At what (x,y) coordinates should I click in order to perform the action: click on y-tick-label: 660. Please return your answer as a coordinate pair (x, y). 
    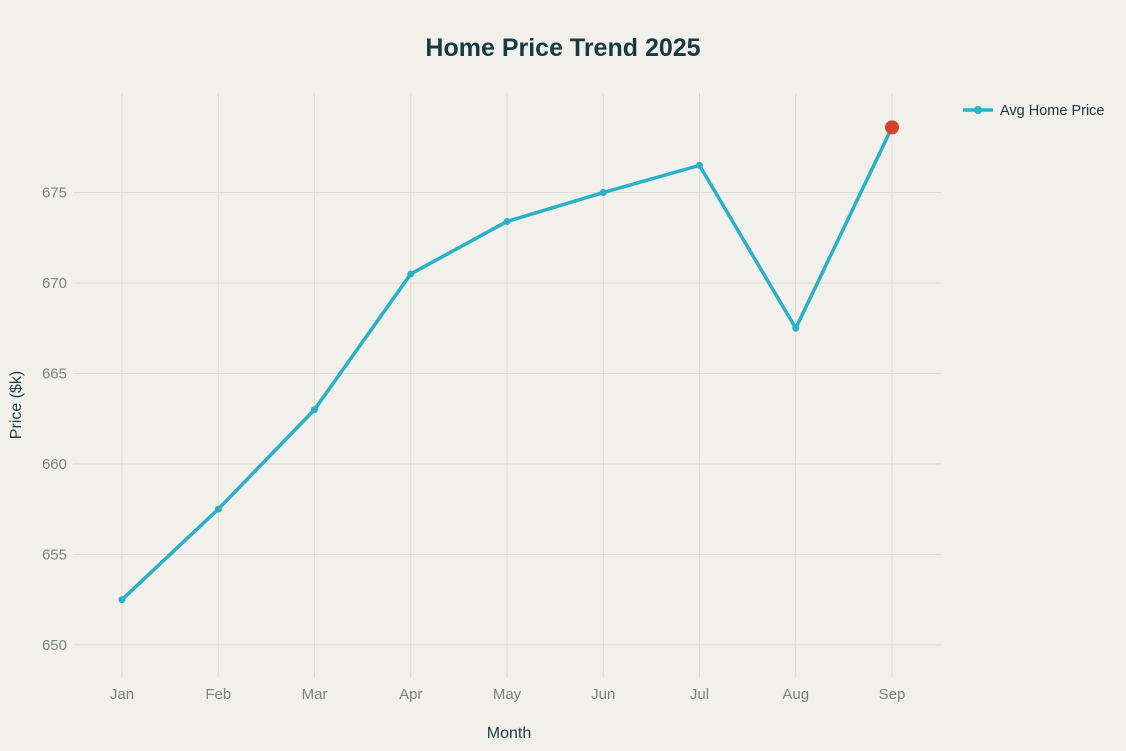
    Looking at the image, I should click on (54, 464).